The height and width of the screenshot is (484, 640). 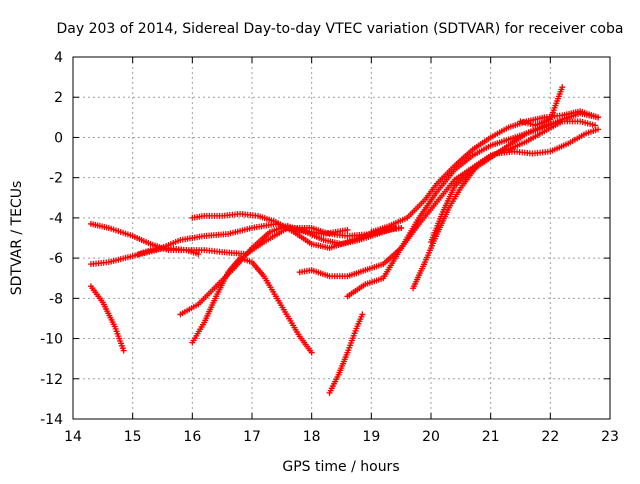 What do you see at coordinates (17, 238) in the screenshot?
I see `y-axis-label: SDTVAR / TECUs` at bounding box center [17, 238].